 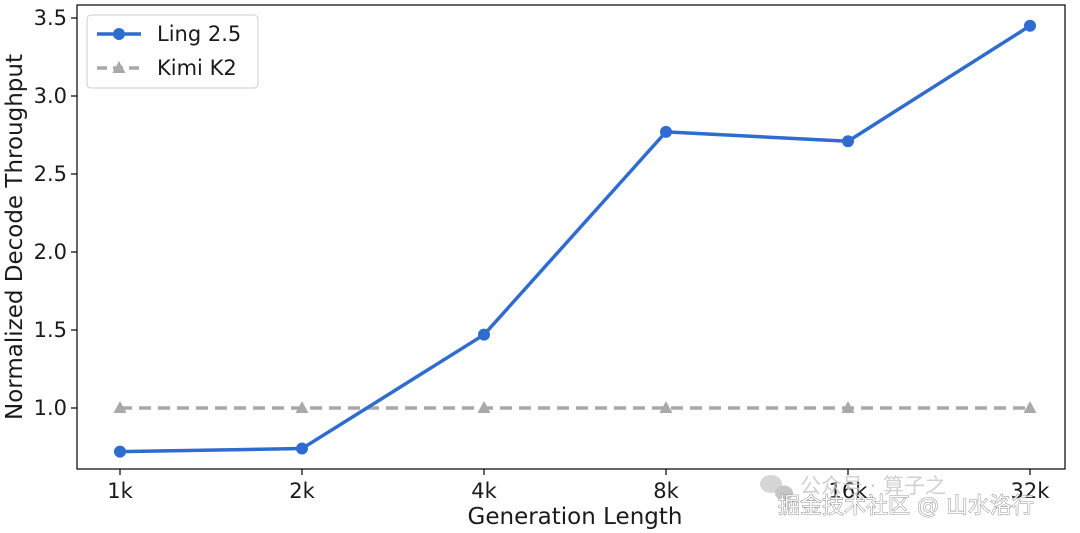 What do you see at coordinates (50, 330) in the screenshot?
I see `y-tick-label: 1.5` at bounding box center [50, 330].